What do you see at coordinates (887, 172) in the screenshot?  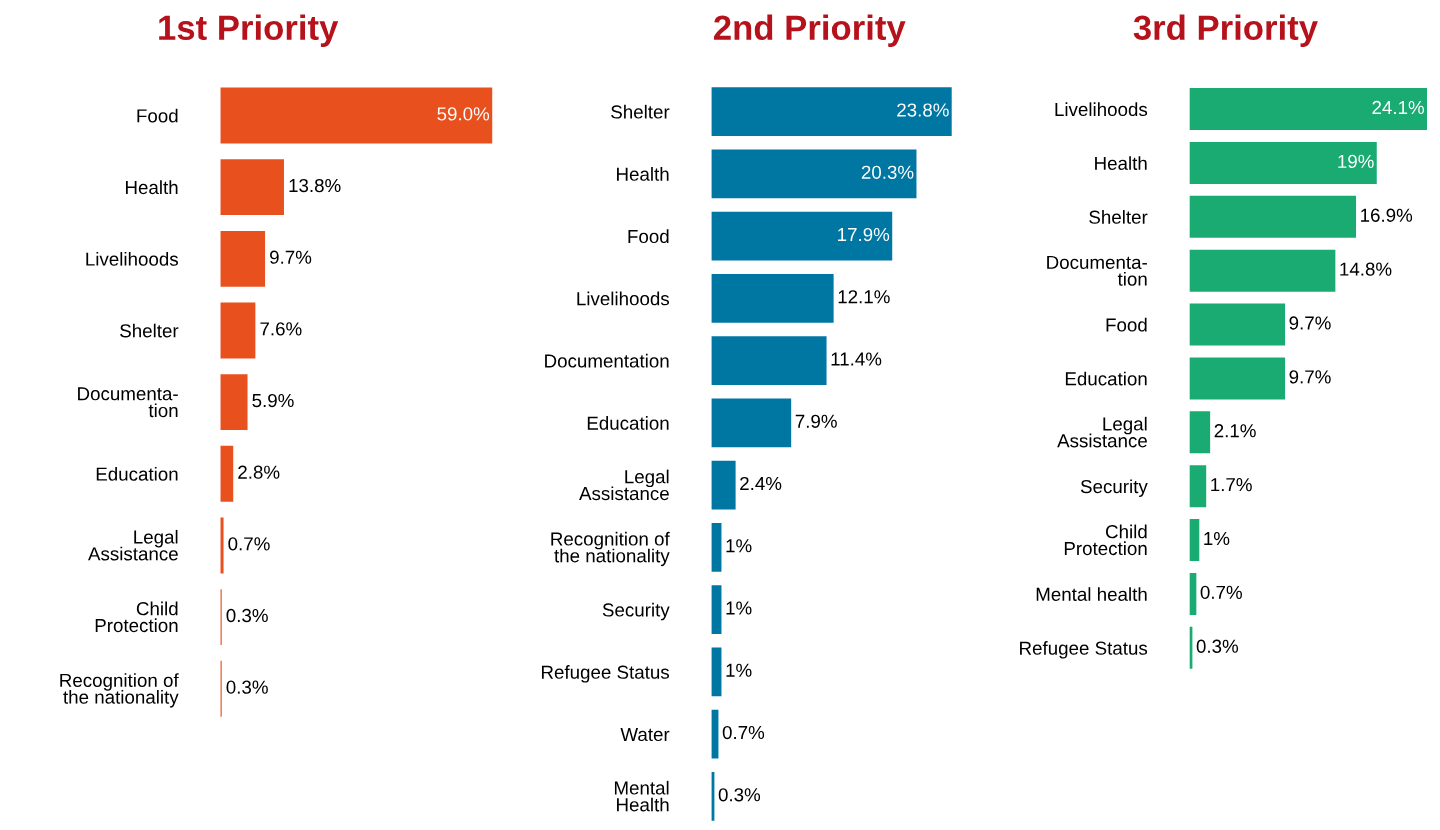 I see `data-label: 20.3%` at bounding box center [887, 172].